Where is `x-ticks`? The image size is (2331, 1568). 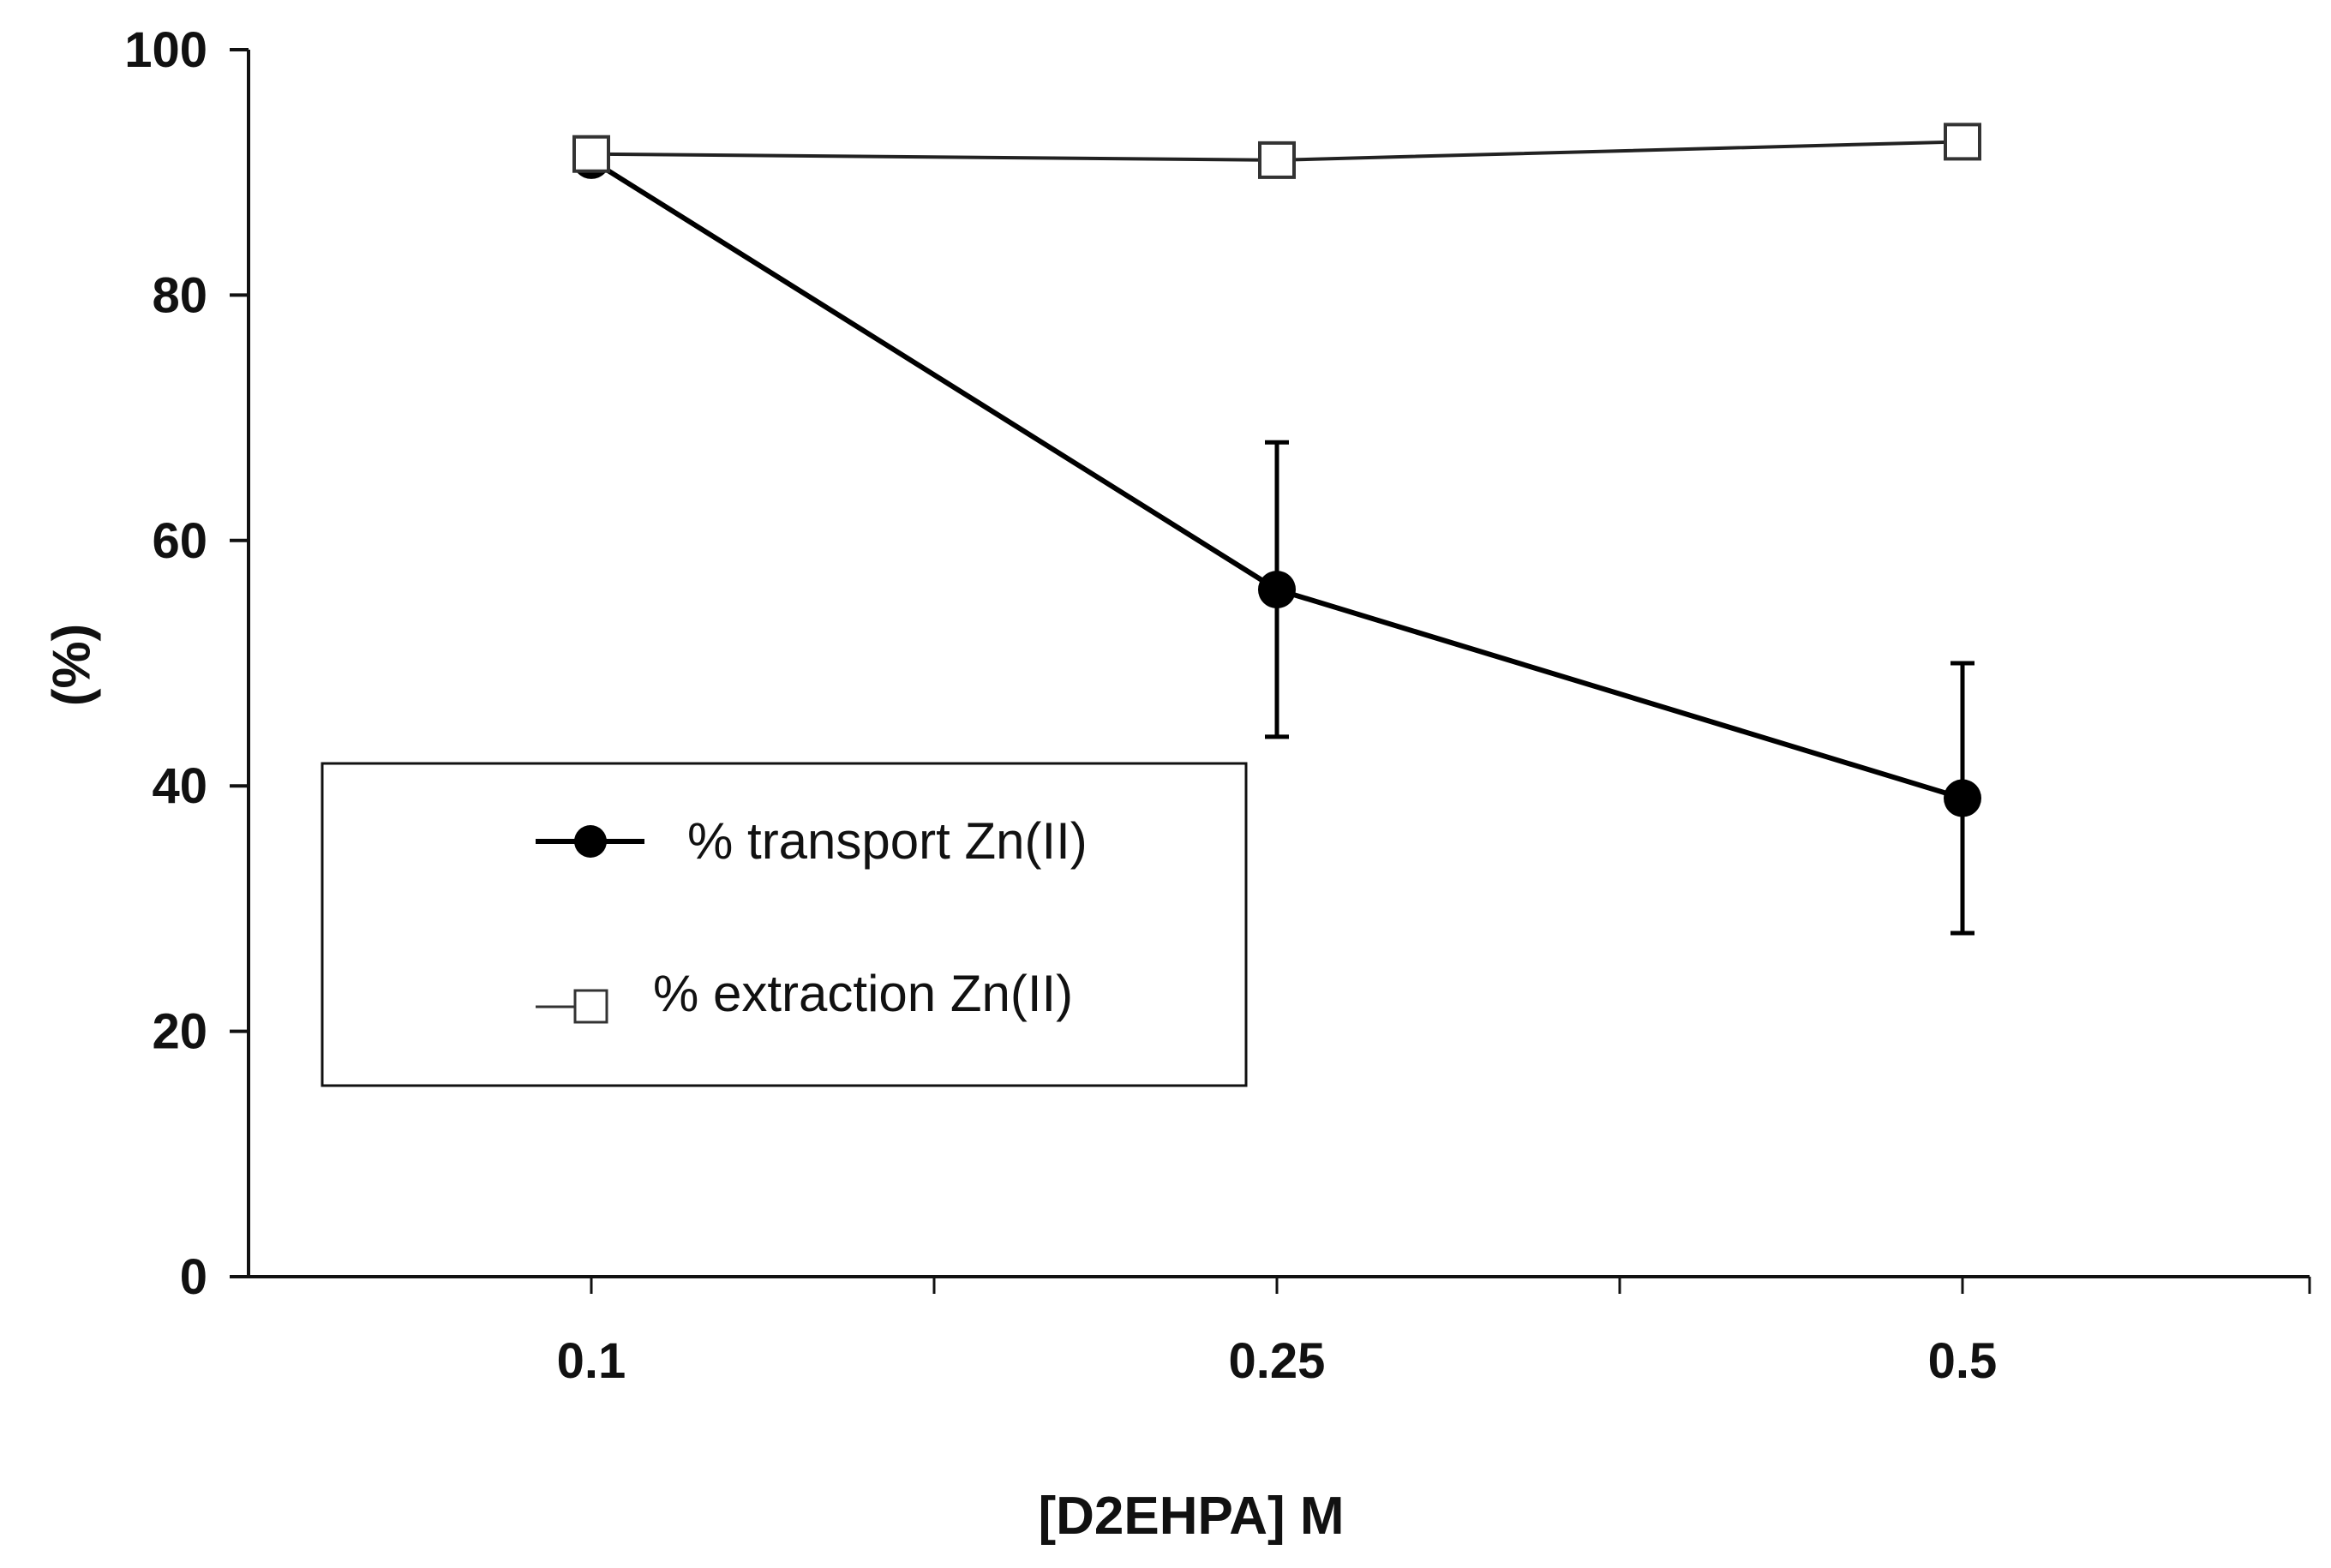
x-ticks is located at coordinates (1450, 1285).